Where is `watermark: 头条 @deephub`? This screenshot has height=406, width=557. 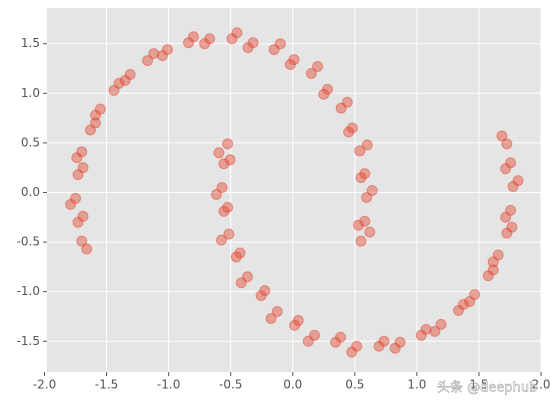 watermark: 头条 @deephub is located at coordinates (487, 388).